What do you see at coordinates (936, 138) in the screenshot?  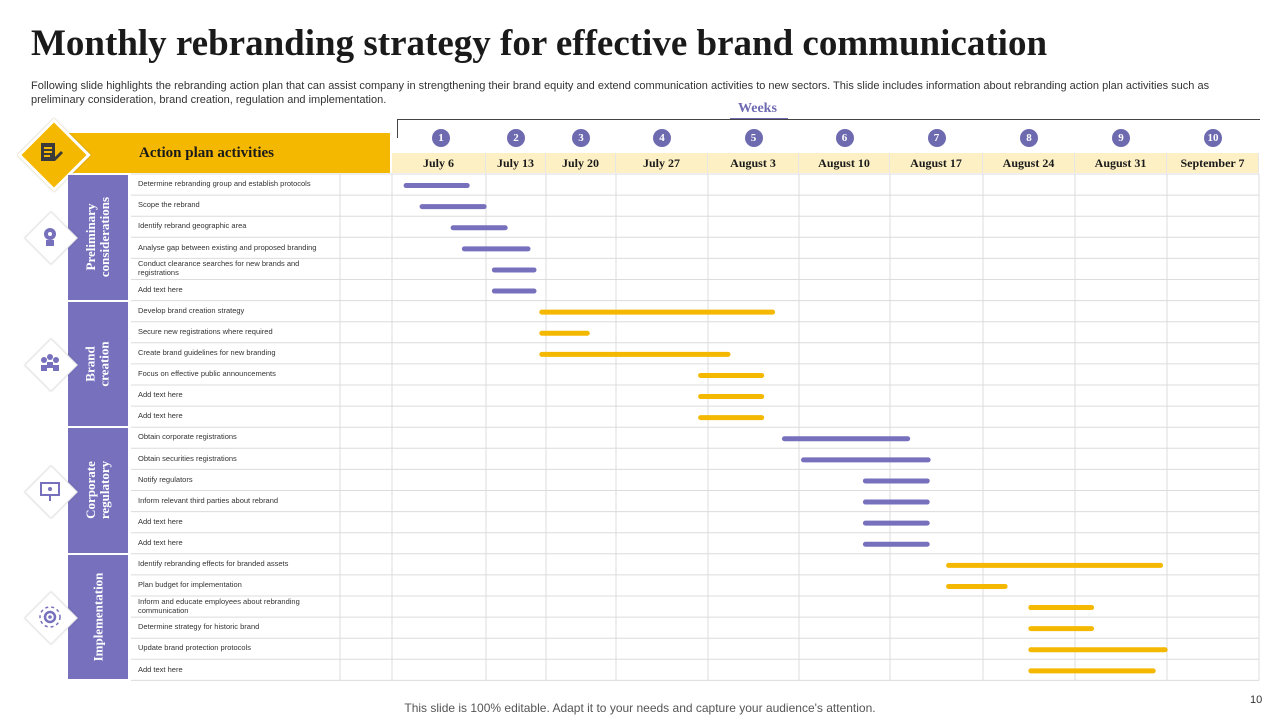 I see `week-number-7: 7` at bounding box center [936, 138].